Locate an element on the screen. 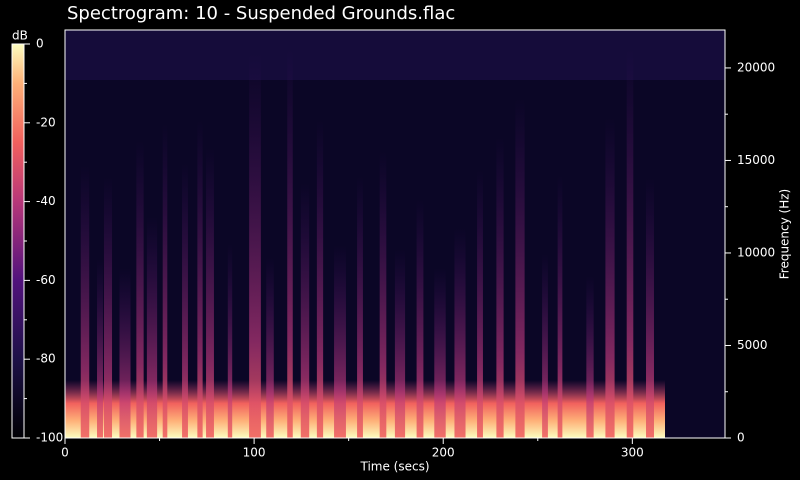 The height and width of the screenshot is (480, 800). colorbar-tick-label: -20 is located at coordinates (46, 122).